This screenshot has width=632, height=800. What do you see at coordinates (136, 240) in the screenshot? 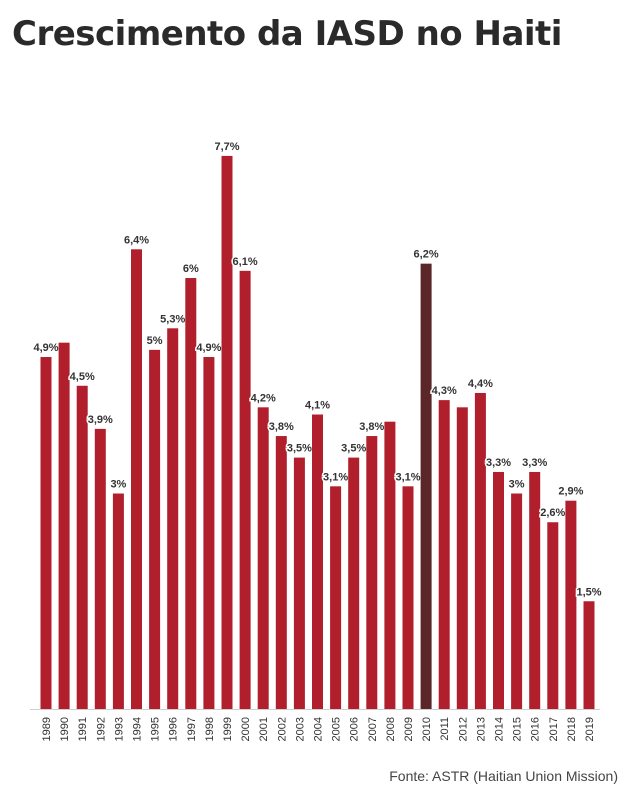
I see `data-label-1994: 6,4%` at bounding box center [136, 240].